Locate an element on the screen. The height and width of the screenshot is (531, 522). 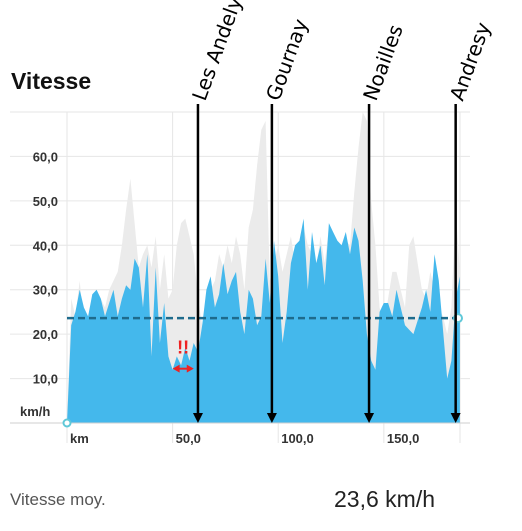
slow-section-annotation: !! is located at coordinates (183, 355).